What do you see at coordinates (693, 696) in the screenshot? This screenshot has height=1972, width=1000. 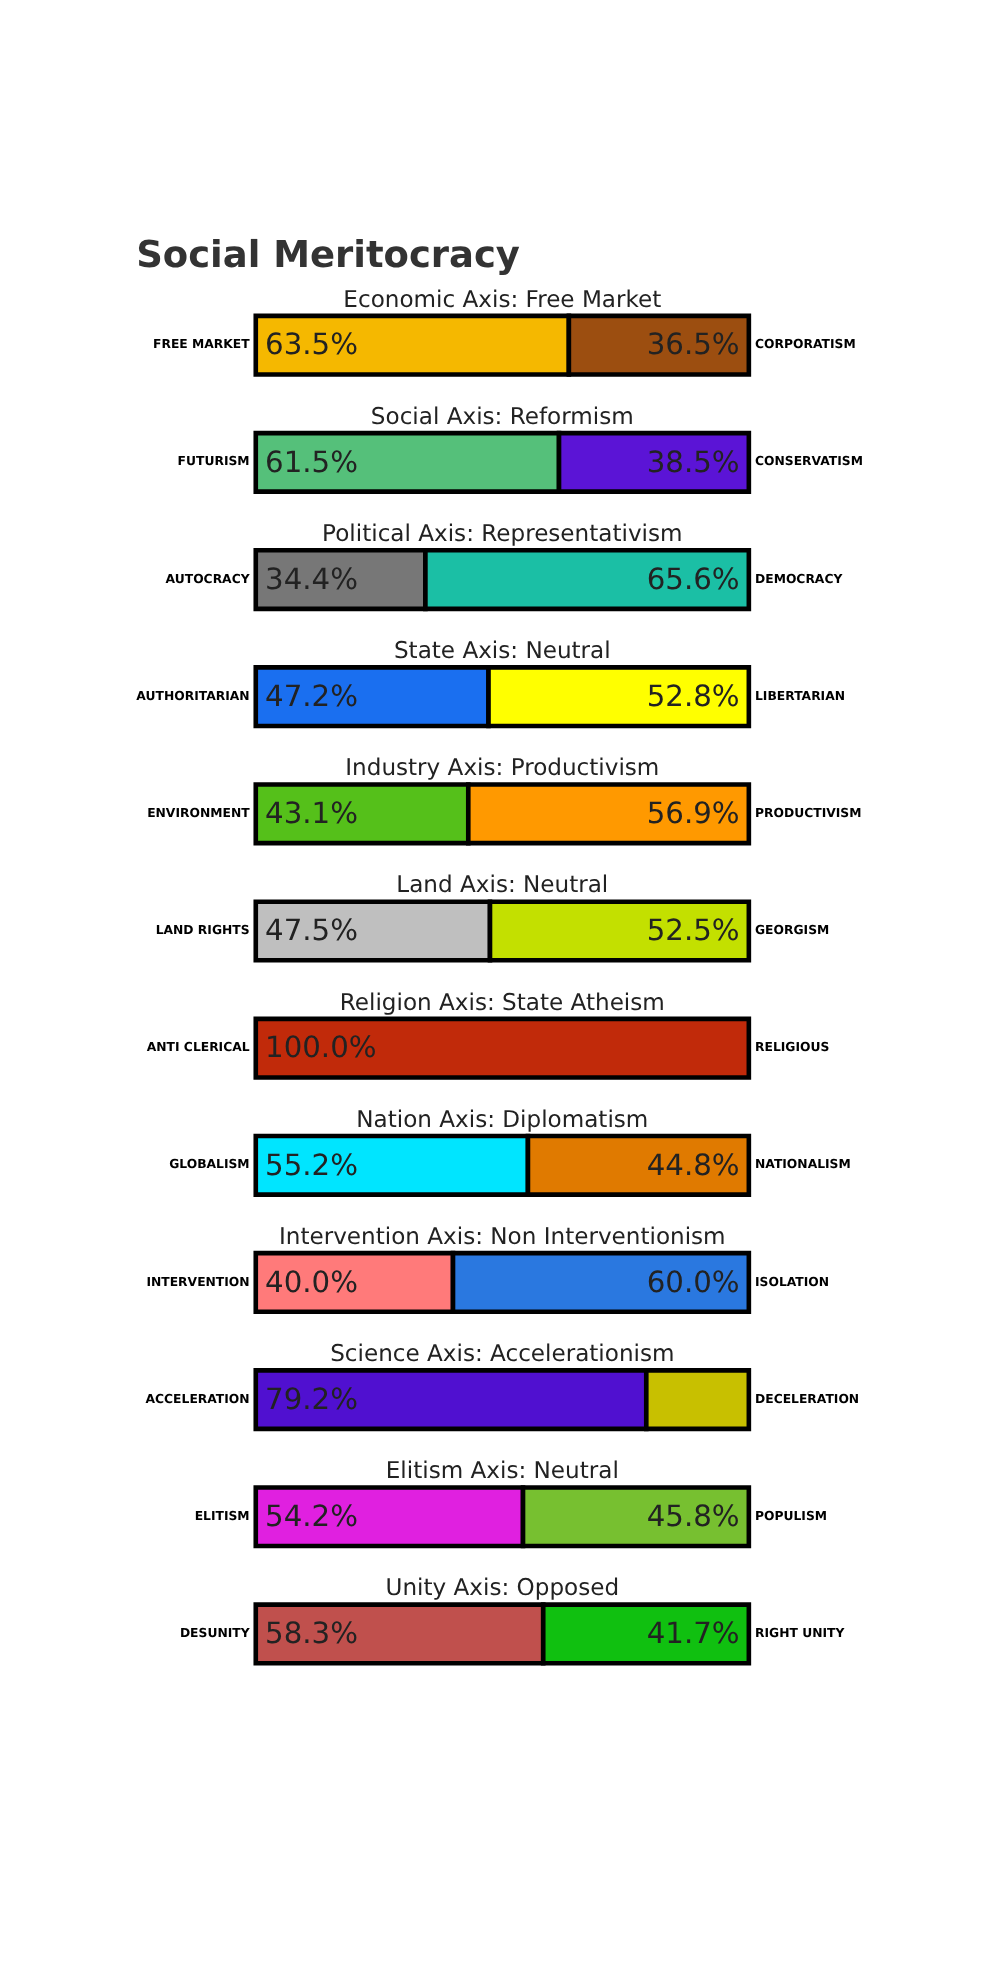 I see `data-label: 52.8%` at bounding box center [693, 696].